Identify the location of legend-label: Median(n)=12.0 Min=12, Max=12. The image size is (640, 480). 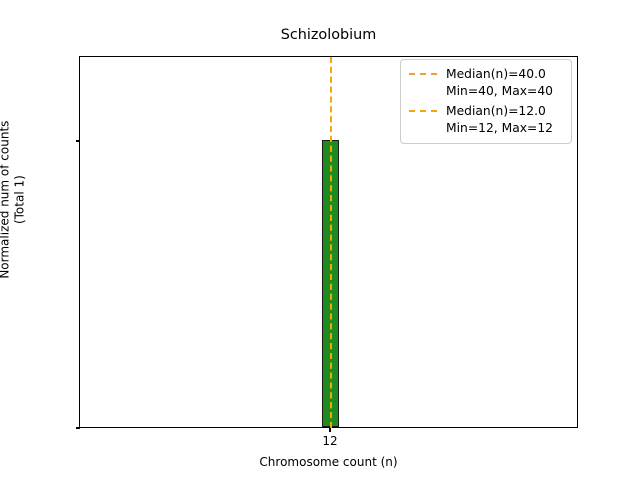
(499, 119).